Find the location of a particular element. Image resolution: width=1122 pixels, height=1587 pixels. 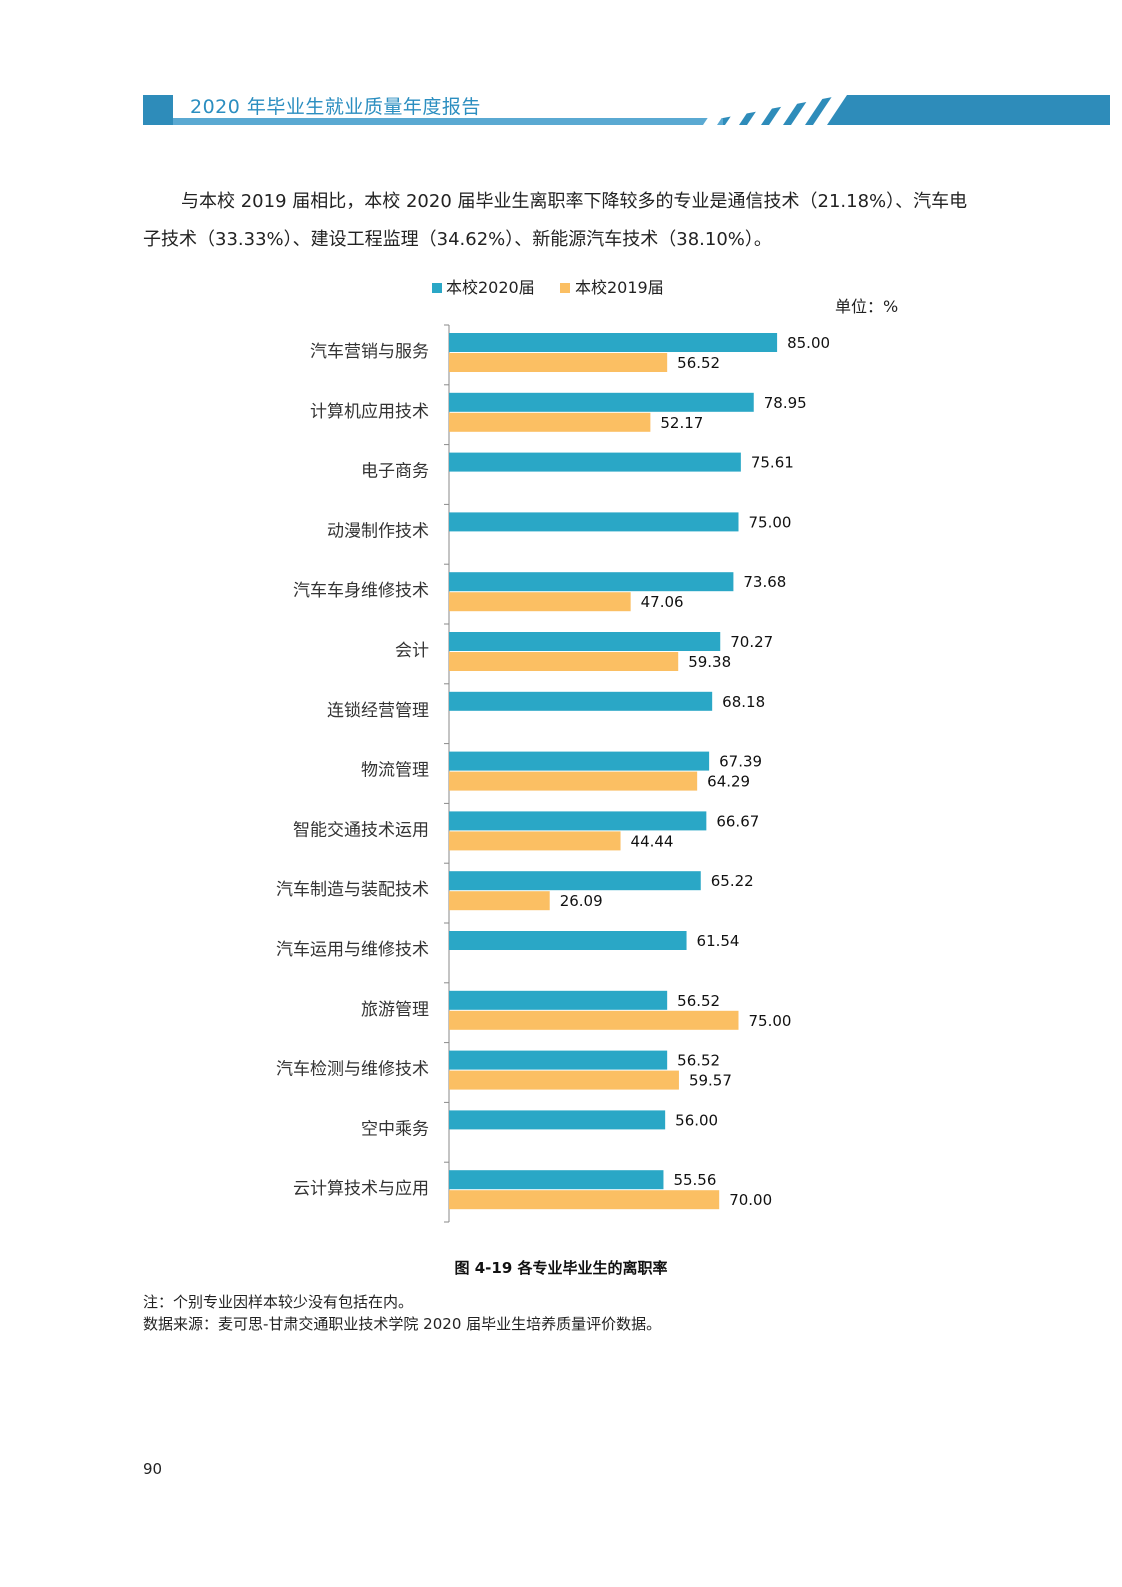

data-label-2019: 44.44 is located at coordinates (652, 841).